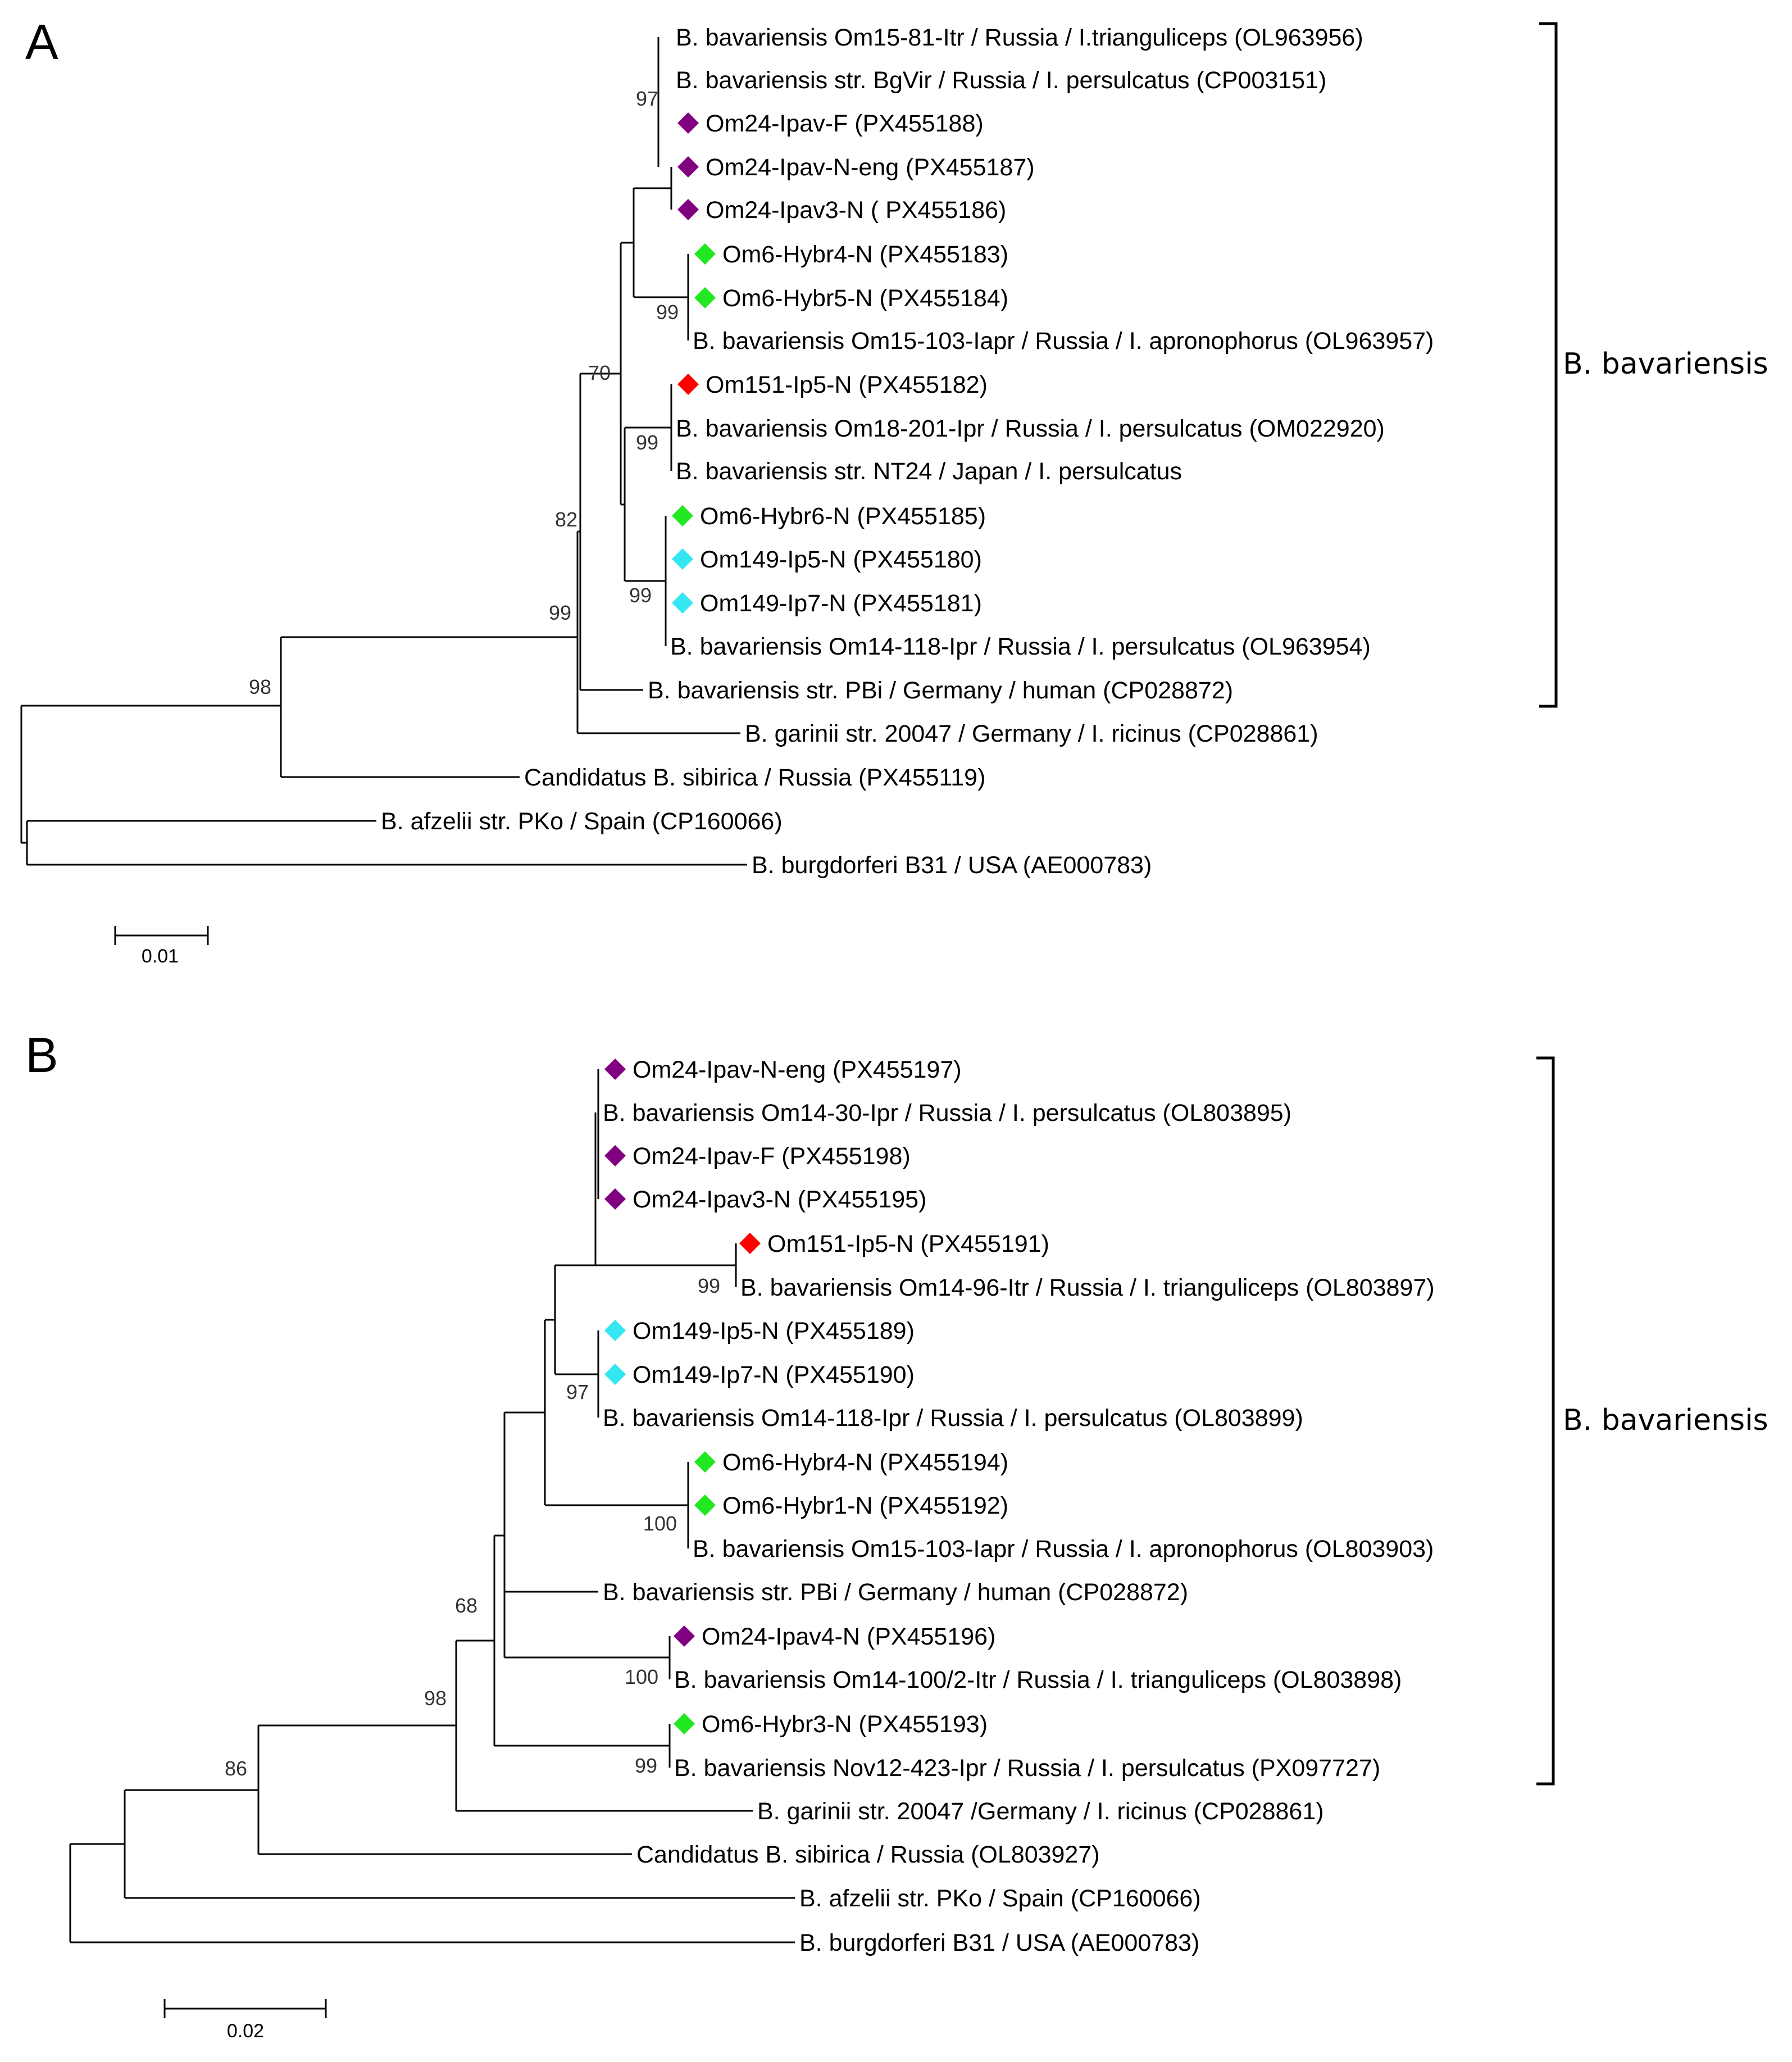 The width and height of the screenshot is (1792, 2062). What do you see at coordinates (774, 1374) in the screenshot?
I see `leaf-label: Om149-Ip7-N (PX455190)` at bounding box center [774, 1374].